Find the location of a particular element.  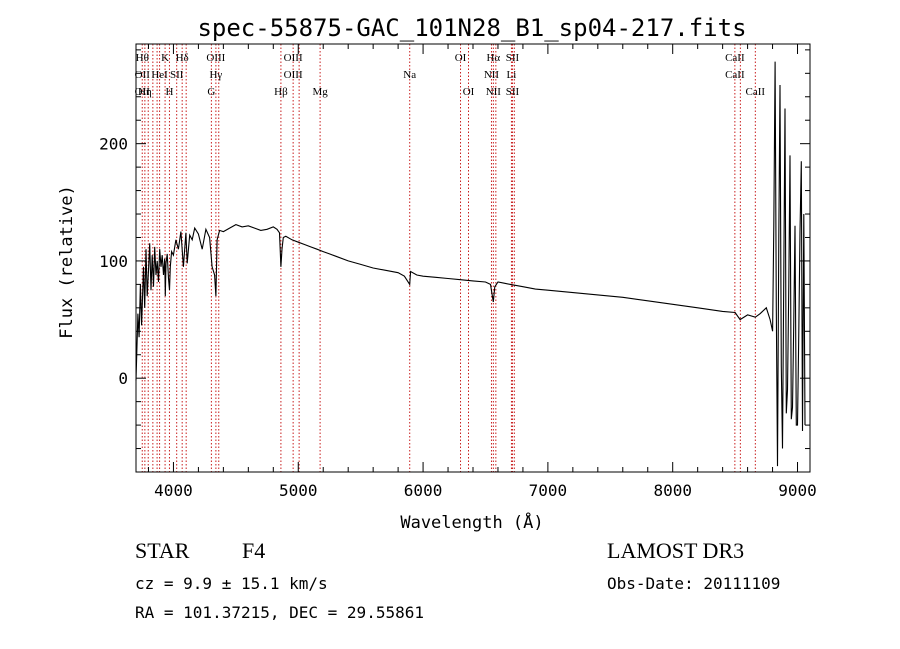

line-marker-label: Hβ is located at coordinates (281, 92).